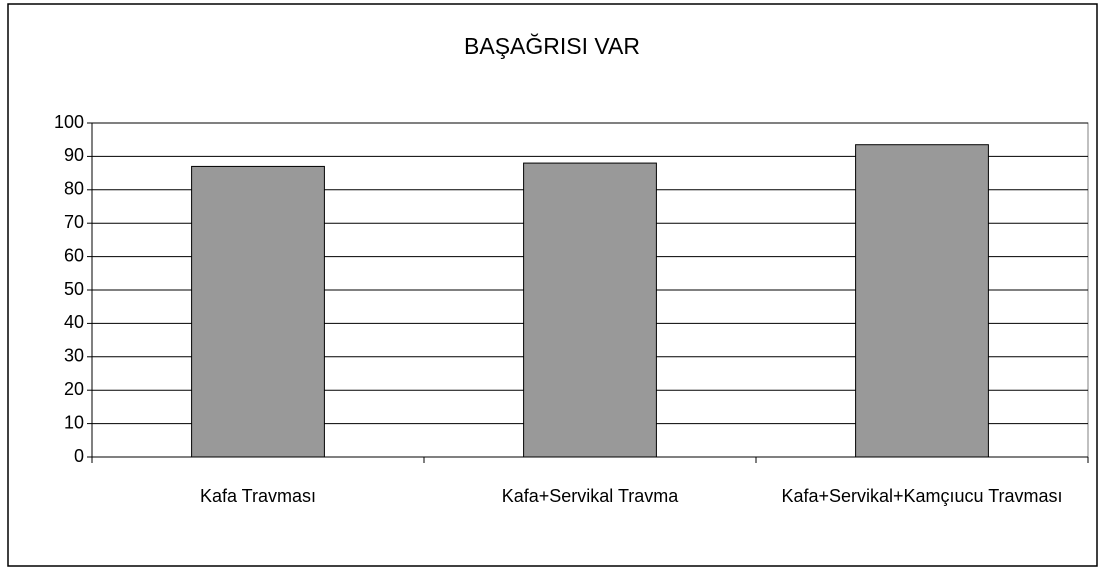 This screenshot has height=570, width=1105. I want to click on y-tick-label: 50, so click(74, 289).